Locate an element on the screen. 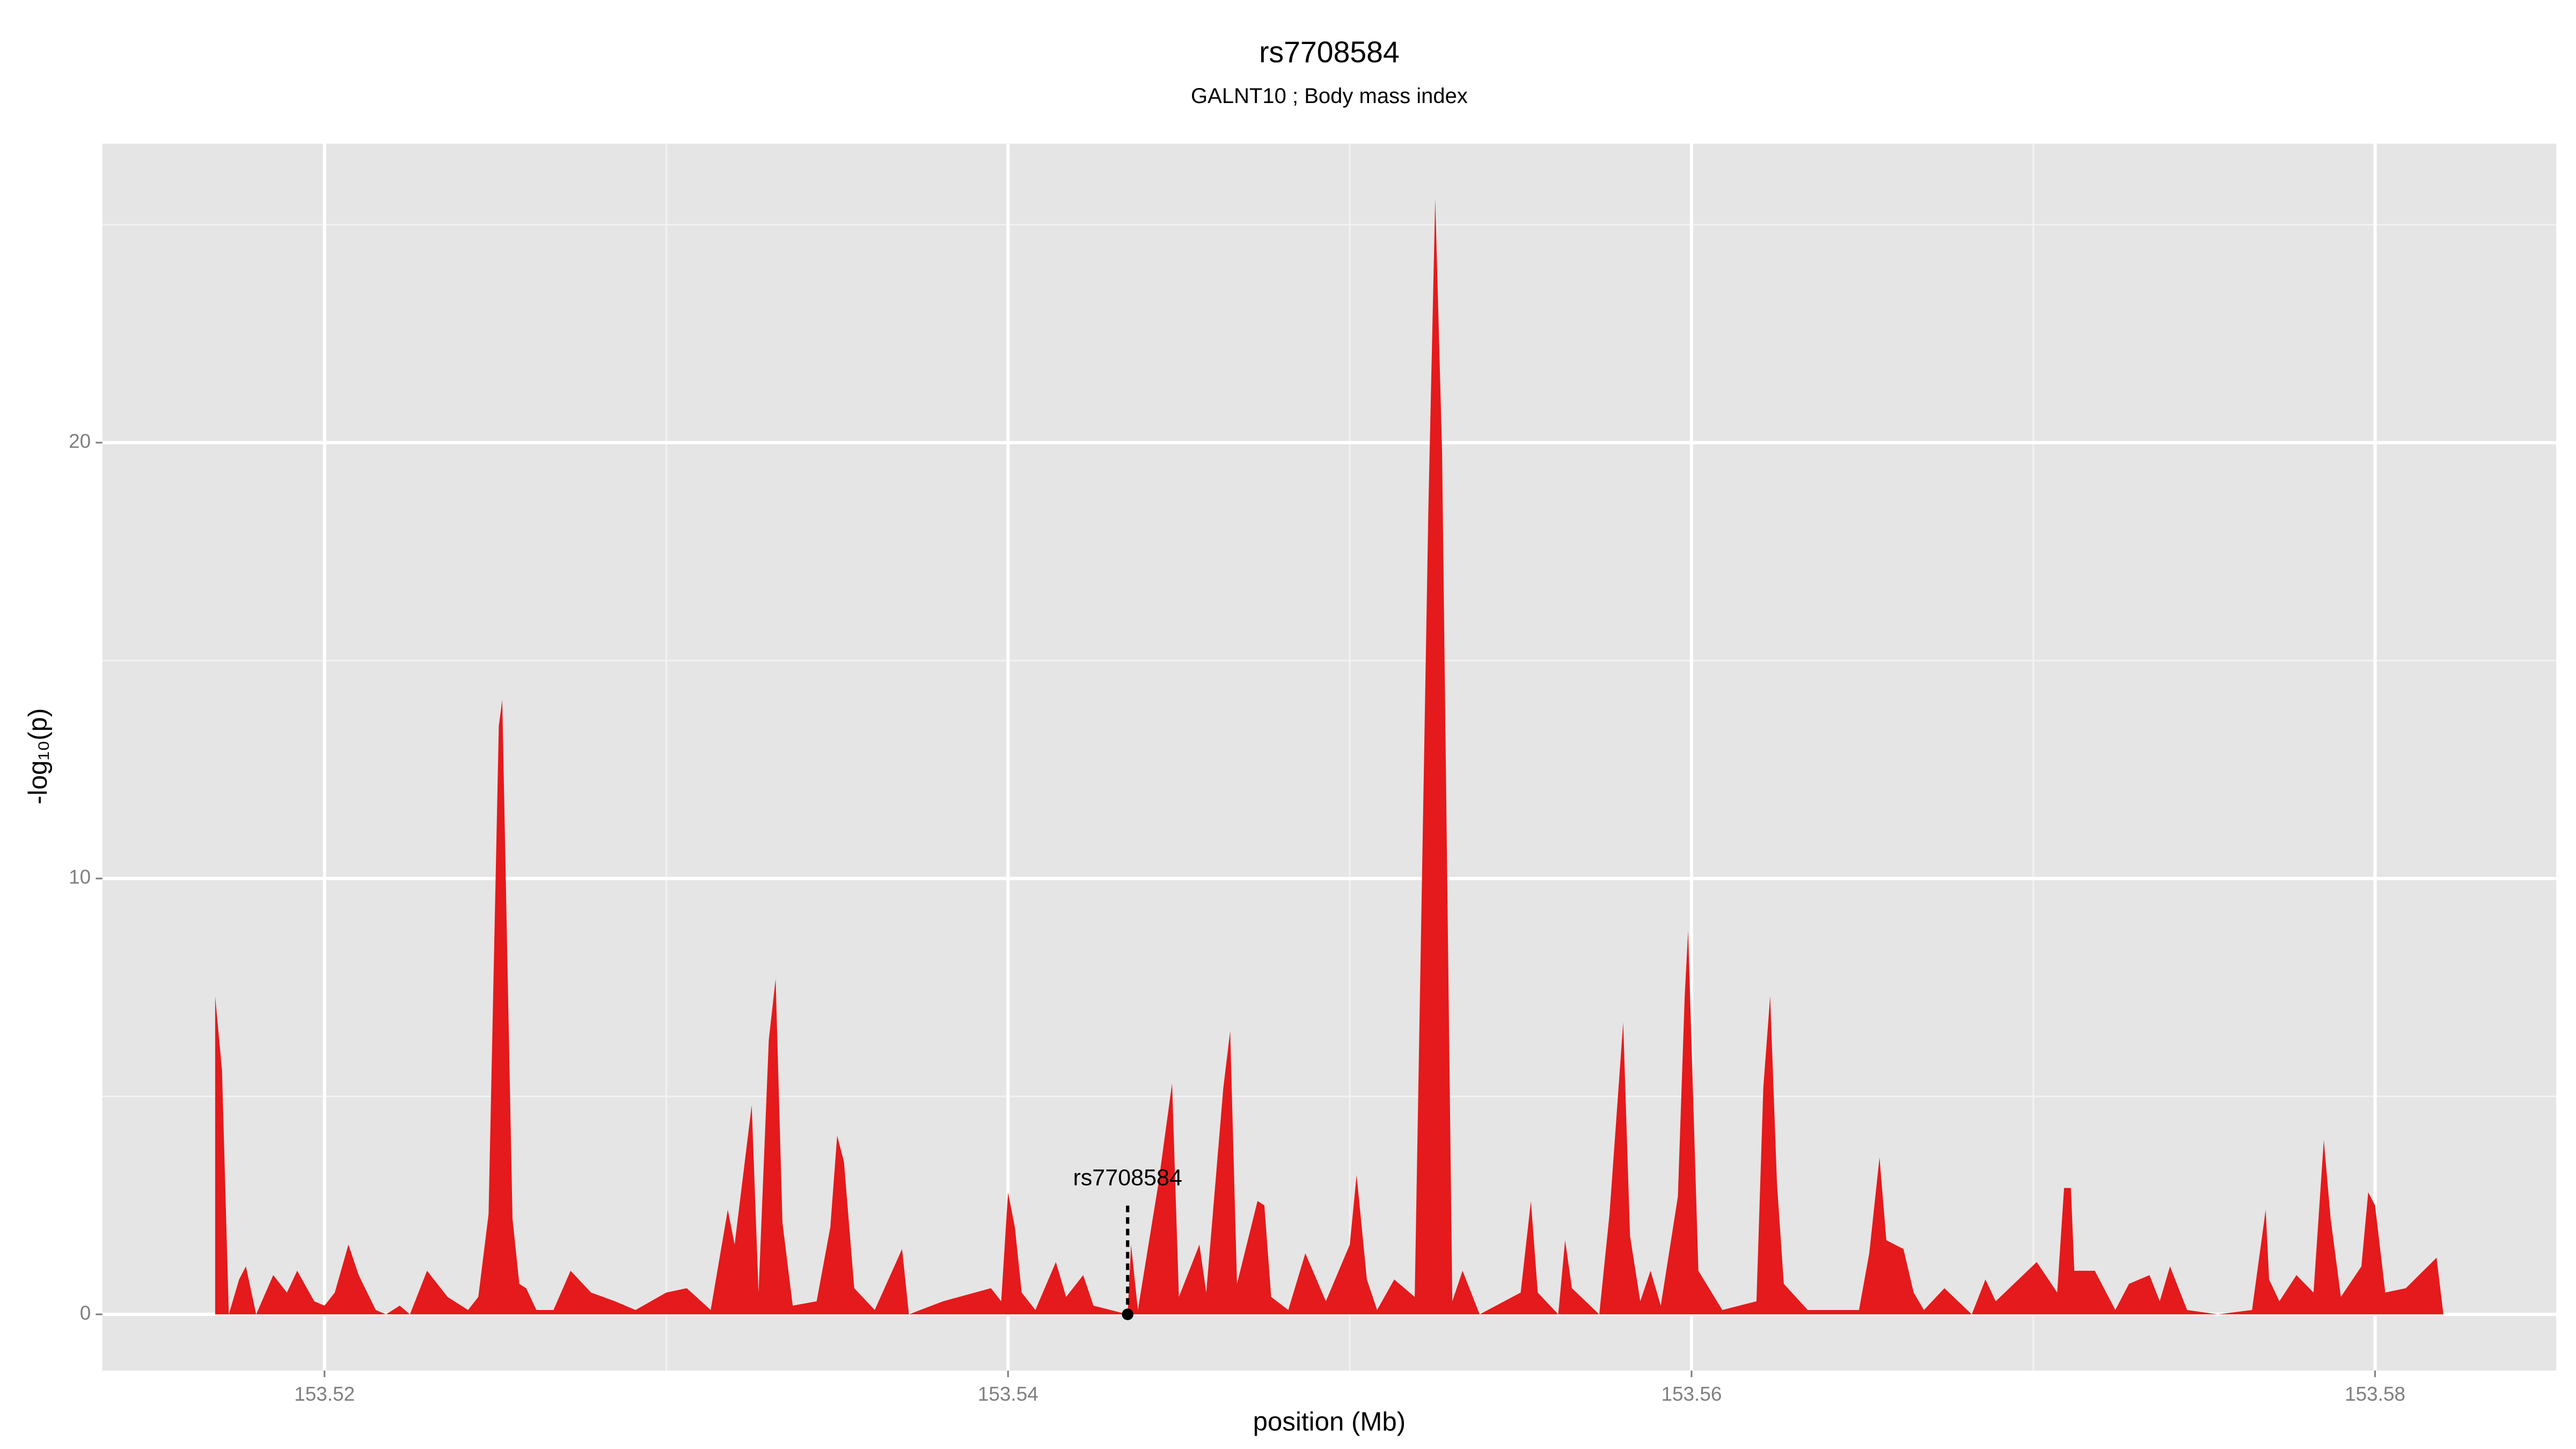  x-tick-label: 153.54 is located at coordinates (1008, 1394).